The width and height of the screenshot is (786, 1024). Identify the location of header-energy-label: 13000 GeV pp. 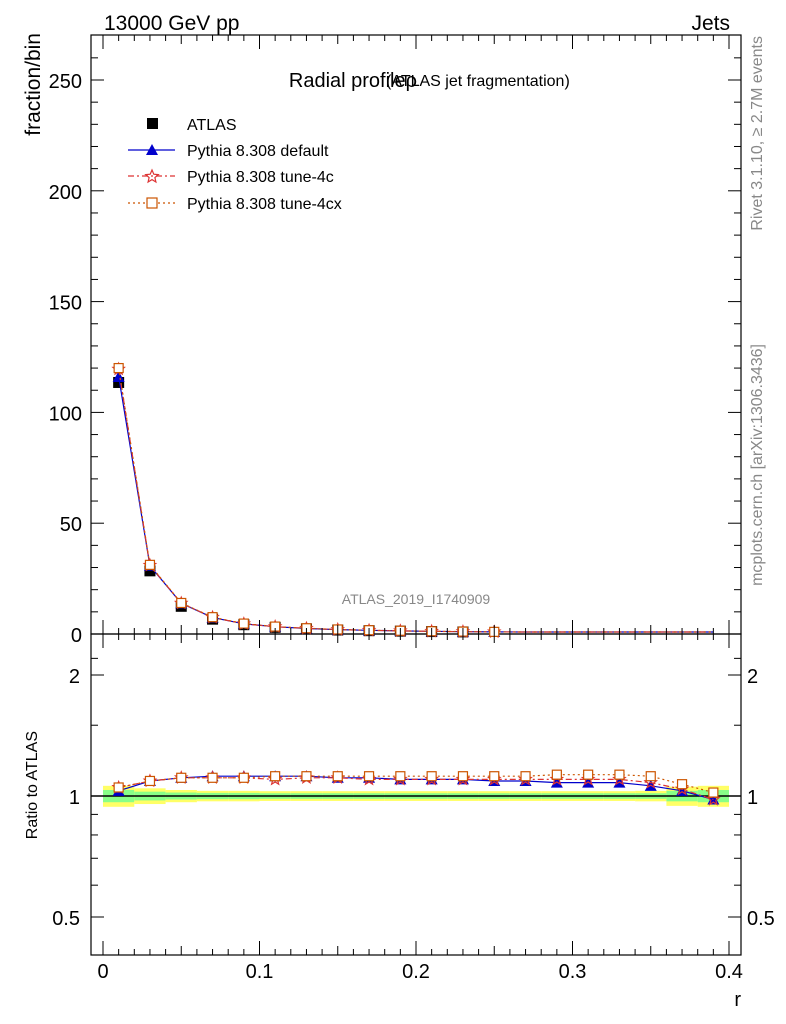
(171, 23).